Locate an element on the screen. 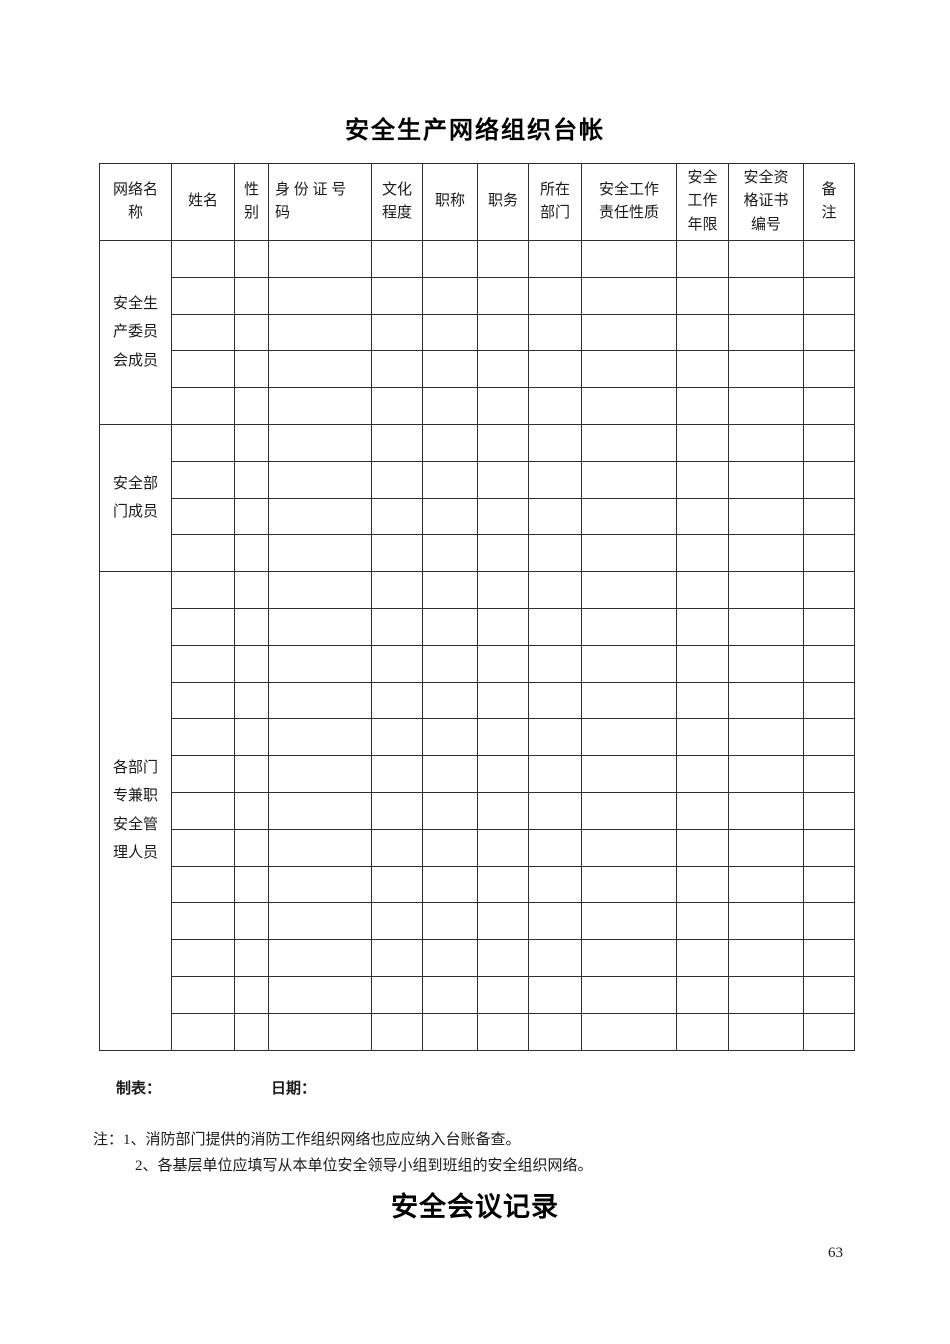  column-header-12: 备 注 is located at coordinates (829, 202).